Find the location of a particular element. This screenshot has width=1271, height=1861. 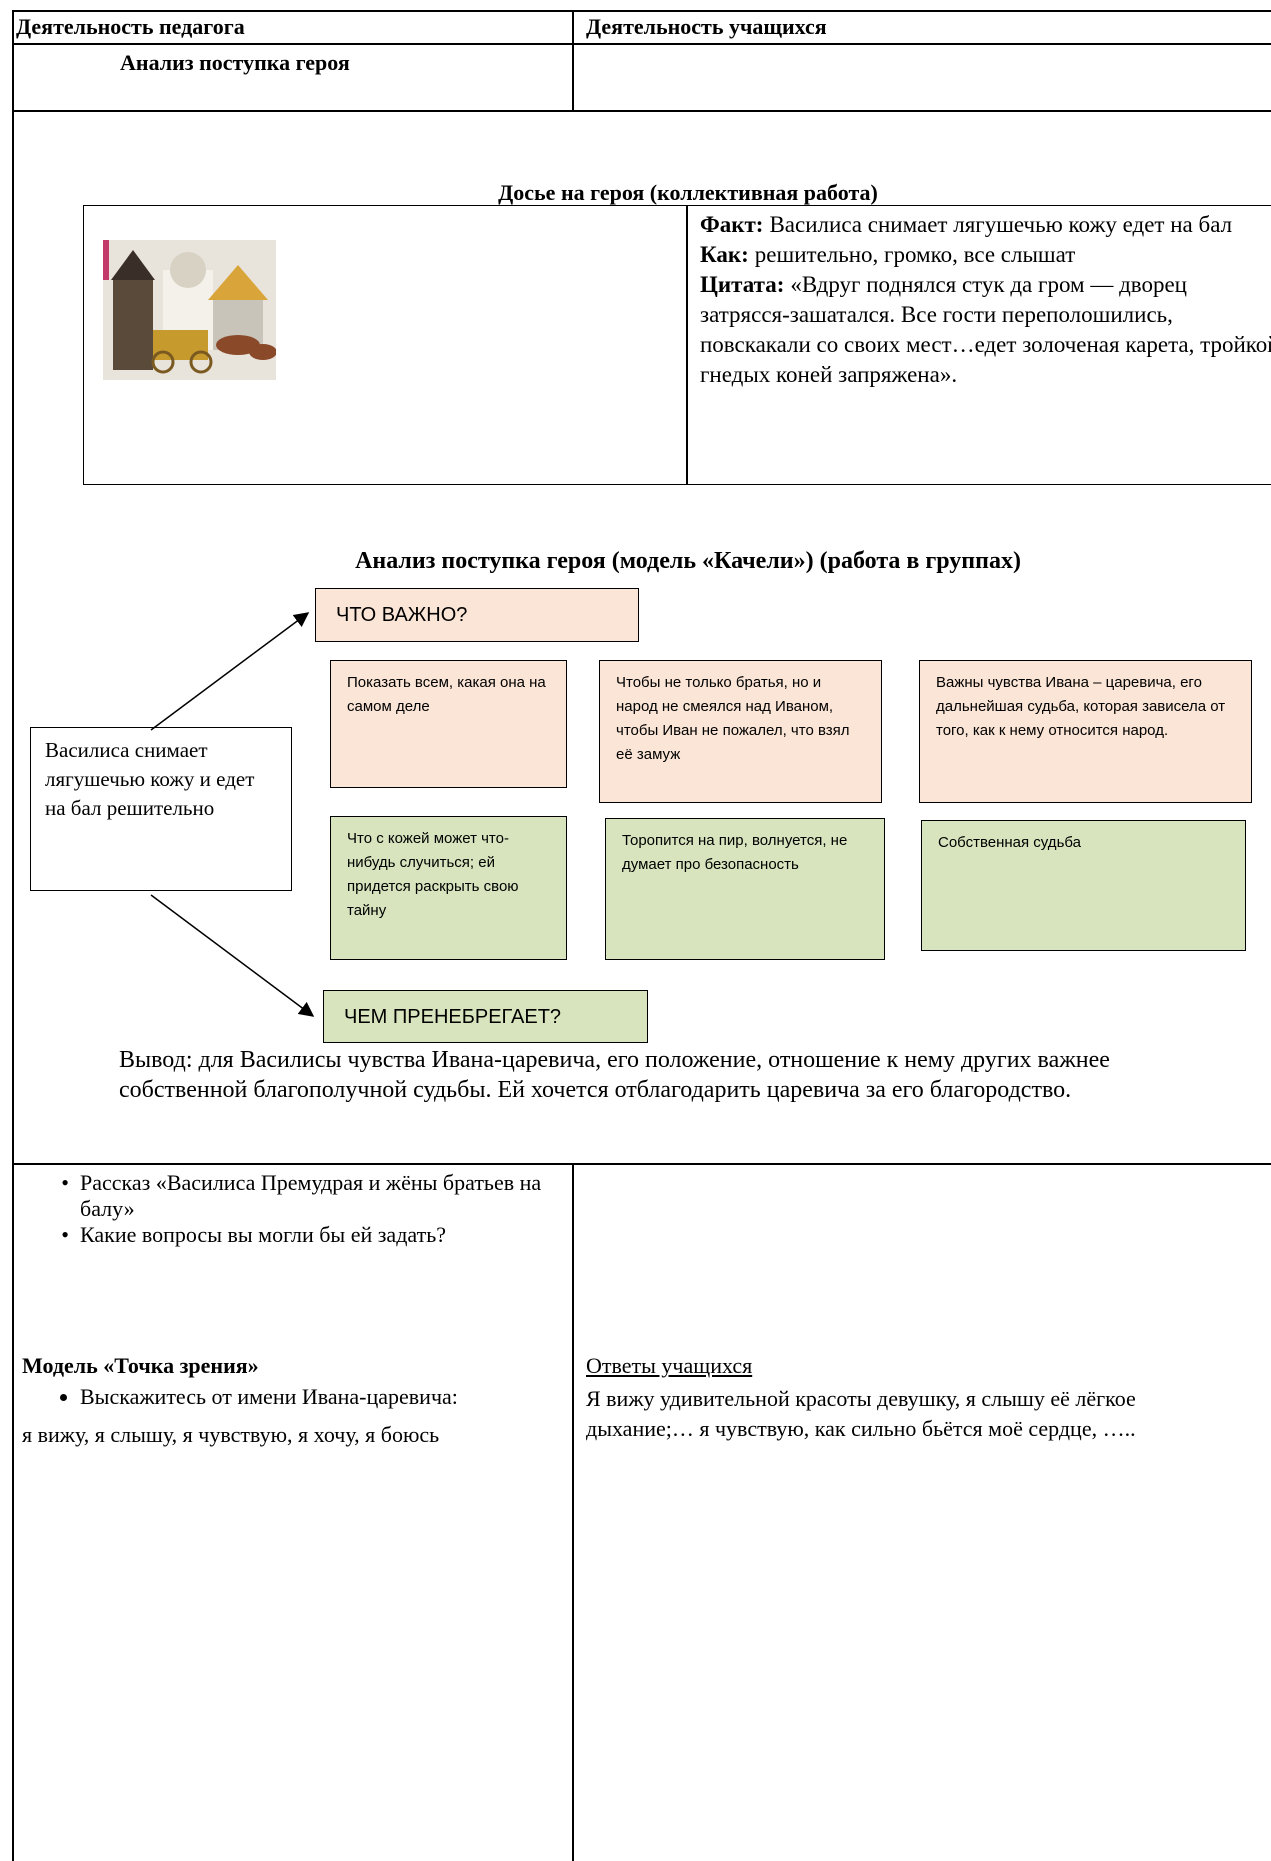

important-box: Показать всем, какая она на самом деле is located at coordinates (448, 724).